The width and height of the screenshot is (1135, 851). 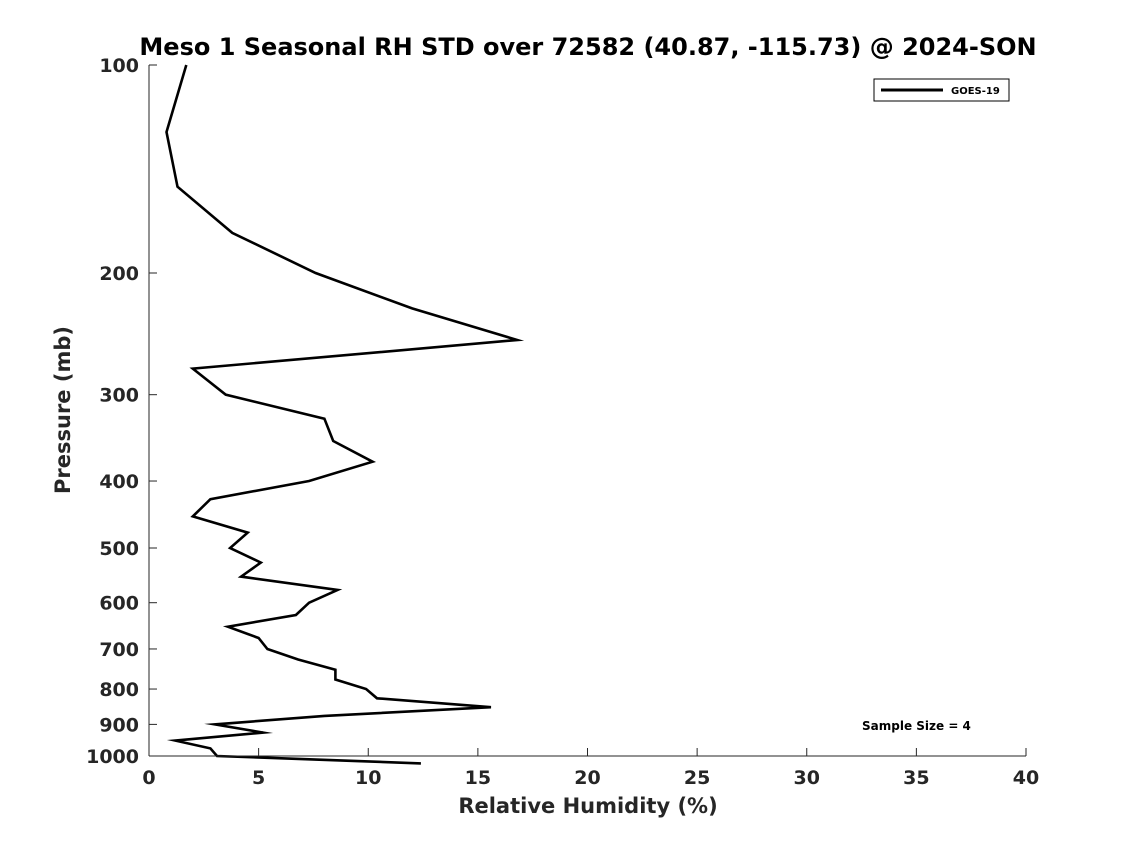 I want to click on y-tick-label-500: 500, so click(x=119, y=549).